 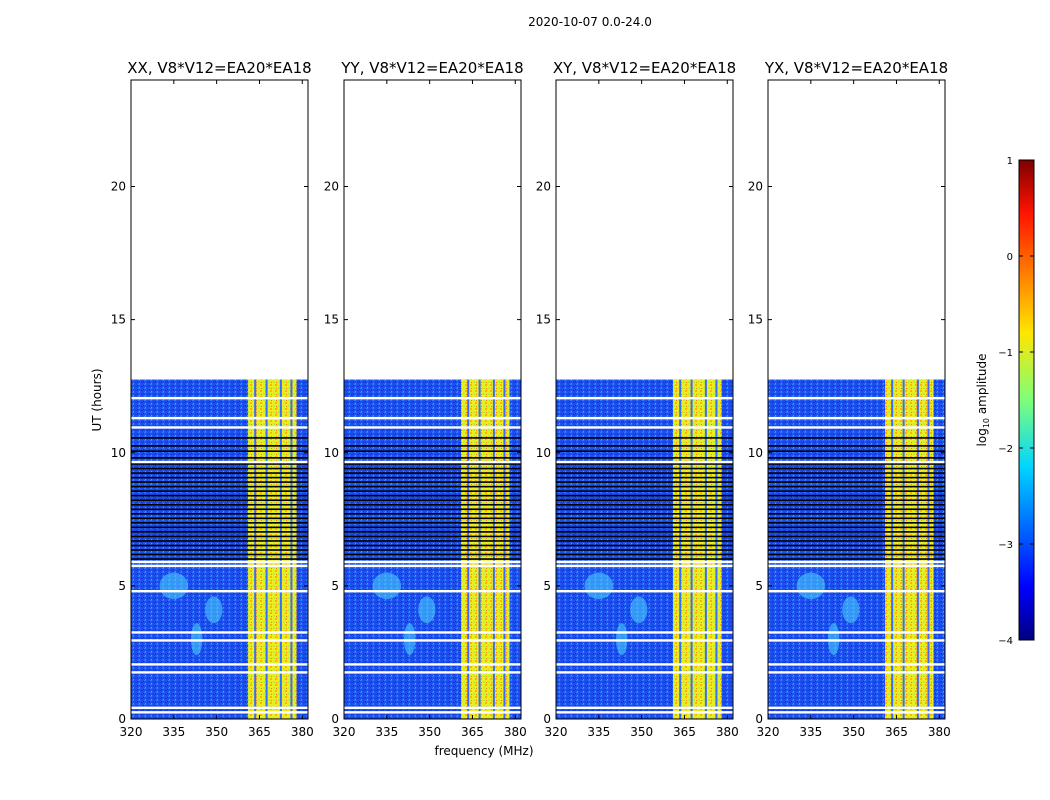 What do you see at coordinates (344, 732) in the screenshot?
I see `x-tick-label: 320` at bounding box center [344, 732].